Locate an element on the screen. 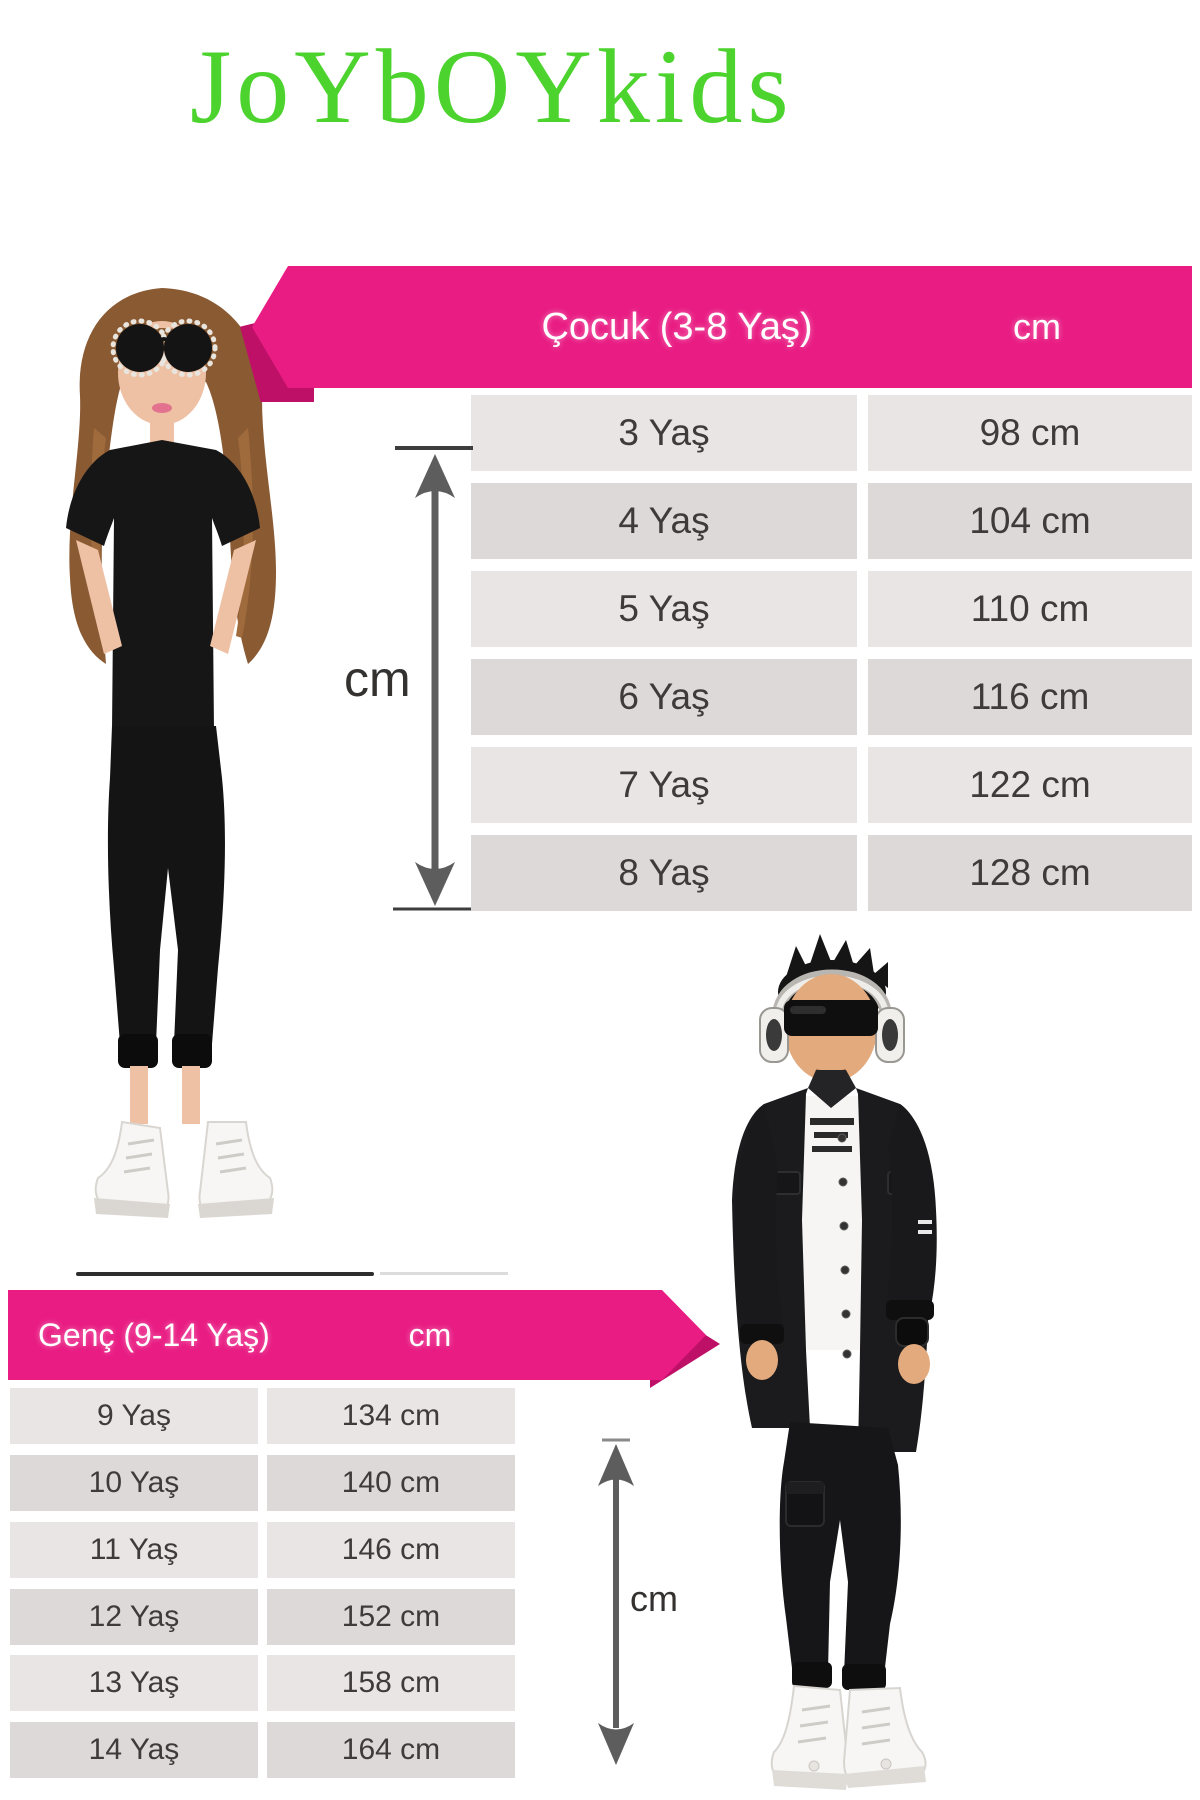 The height and width of the screenshot is (1800, 1200). age-cell: 7 Yaş is located at coordinates (664, 785).